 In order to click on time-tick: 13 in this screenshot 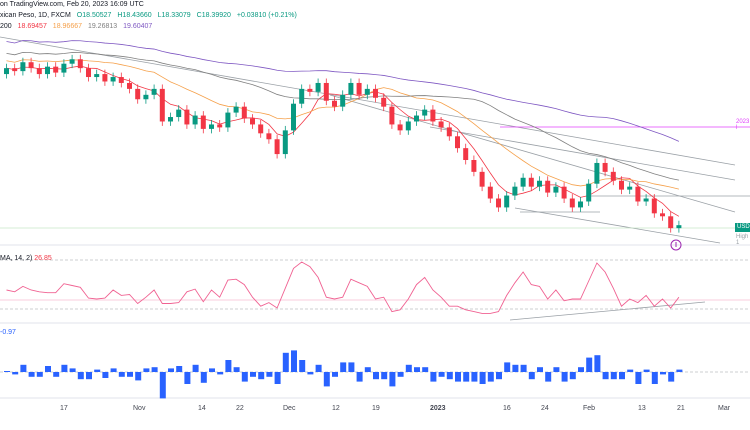, I will do `click(642, 408)`.